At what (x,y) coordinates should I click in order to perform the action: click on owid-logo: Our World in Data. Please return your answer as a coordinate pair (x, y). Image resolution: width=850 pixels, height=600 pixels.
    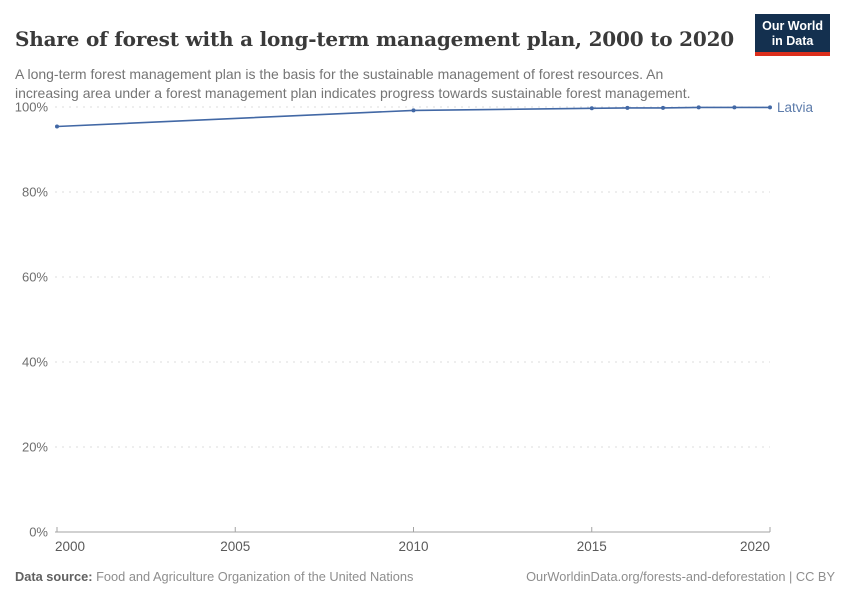
    Looking at the image, I should click on (792, 35).